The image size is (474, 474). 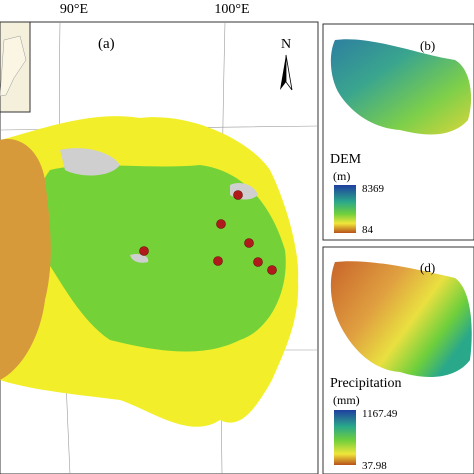 I want to click on legend-title: Precipitation, so click(x=366, y=383).